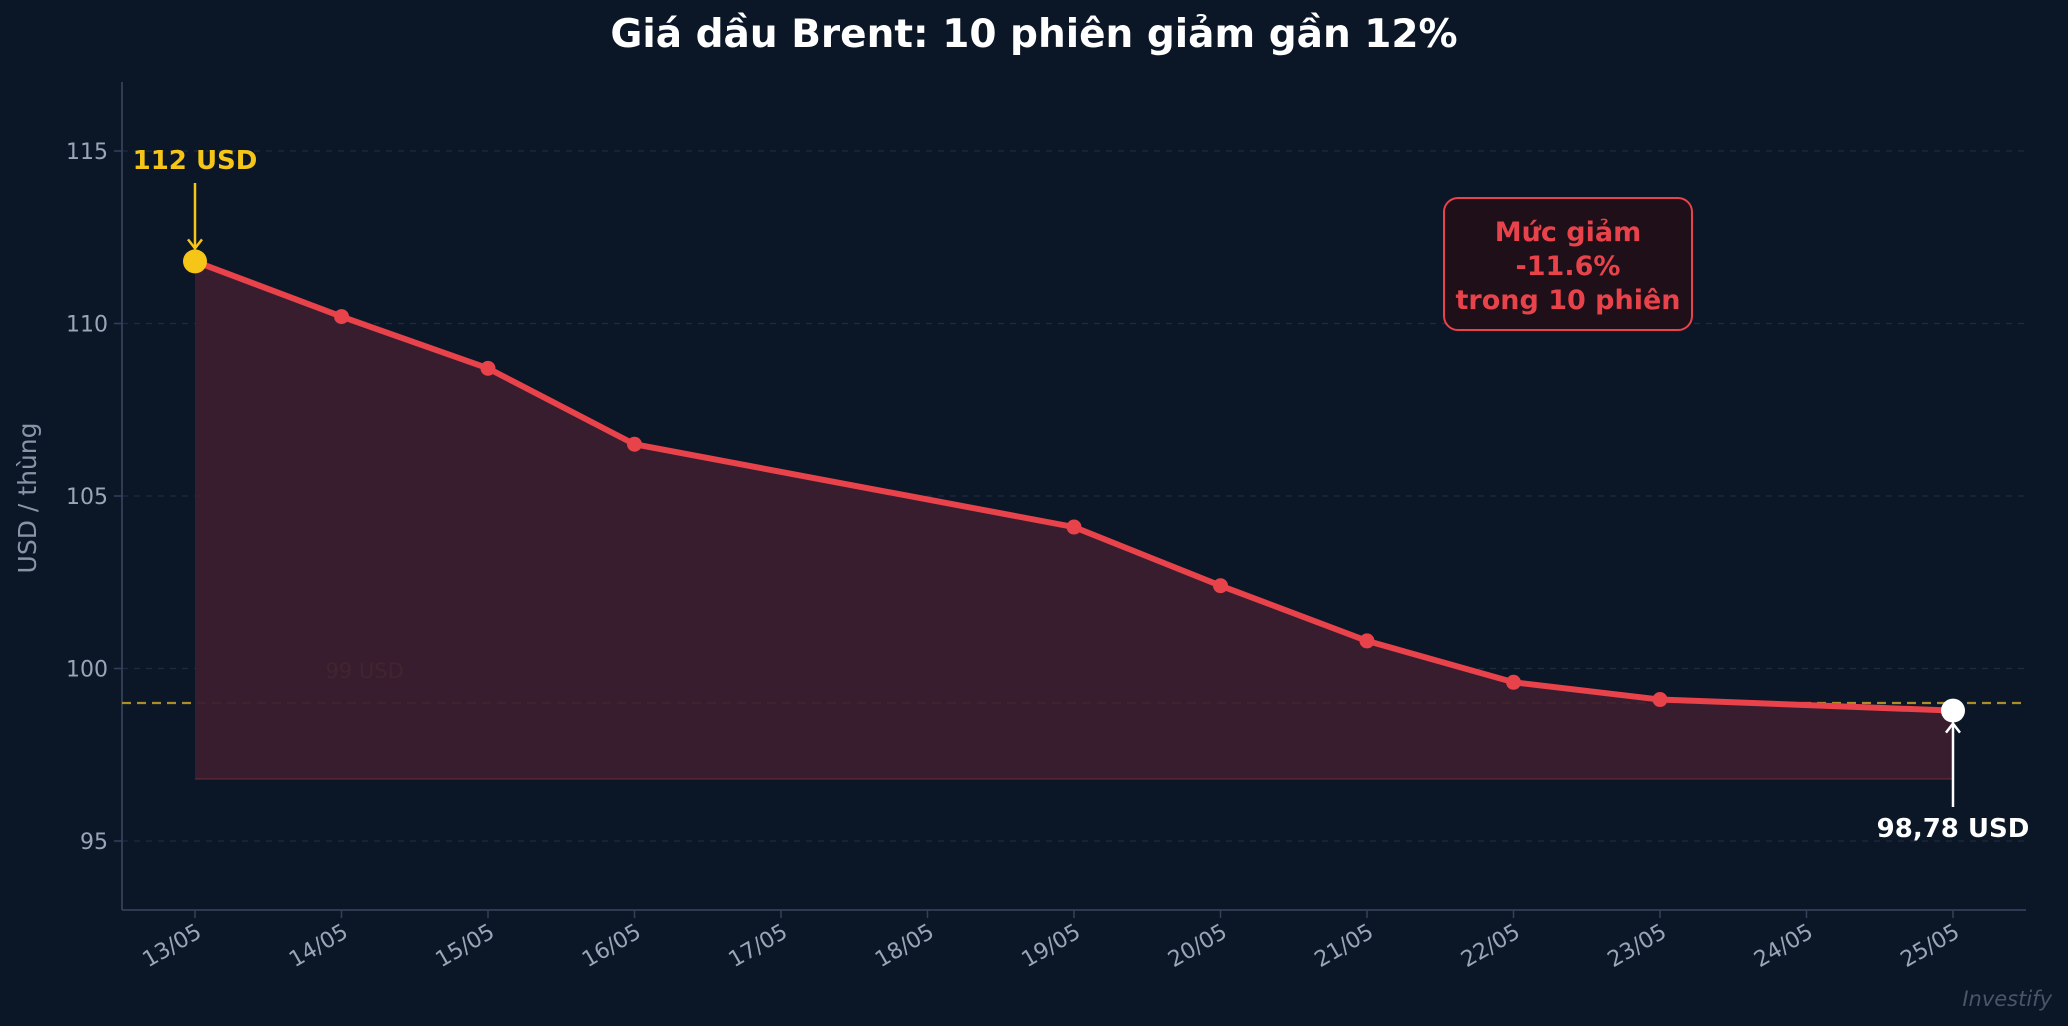  Describe the element at coordinates (87, 325) in the screenshot. I see `y-tick-label: 110` at that location.